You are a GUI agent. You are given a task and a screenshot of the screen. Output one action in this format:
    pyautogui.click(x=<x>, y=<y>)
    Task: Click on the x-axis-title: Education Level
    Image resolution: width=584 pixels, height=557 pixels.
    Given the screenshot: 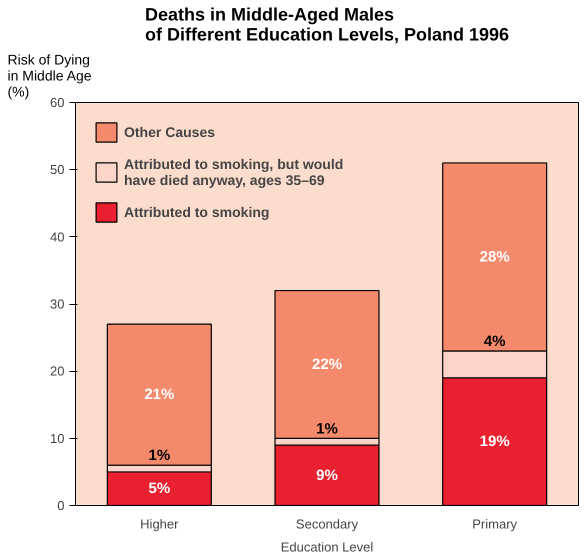 What is the action you would take?
    pyautogui.click(x=327, y=547)
    